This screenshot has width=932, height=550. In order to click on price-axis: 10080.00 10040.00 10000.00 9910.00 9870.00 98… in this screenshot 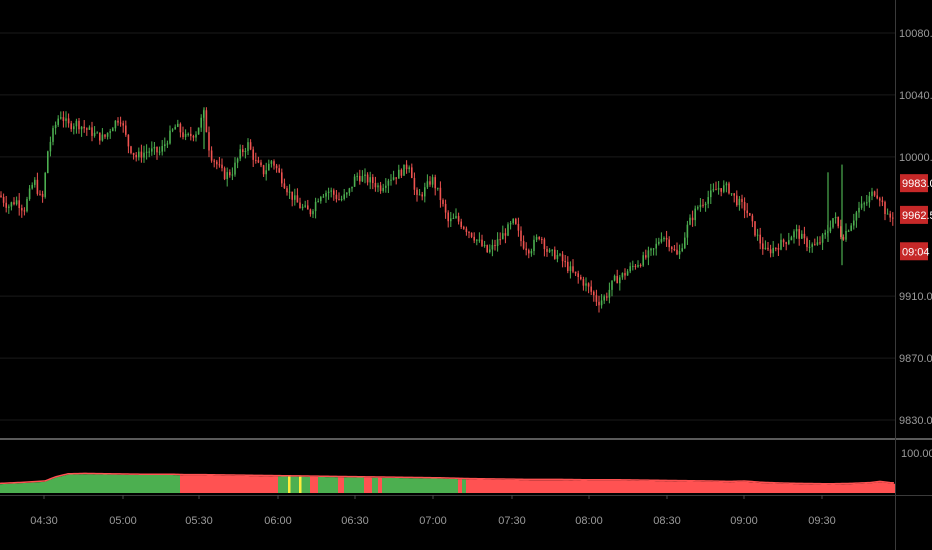, I will do `click(915, 227)`.